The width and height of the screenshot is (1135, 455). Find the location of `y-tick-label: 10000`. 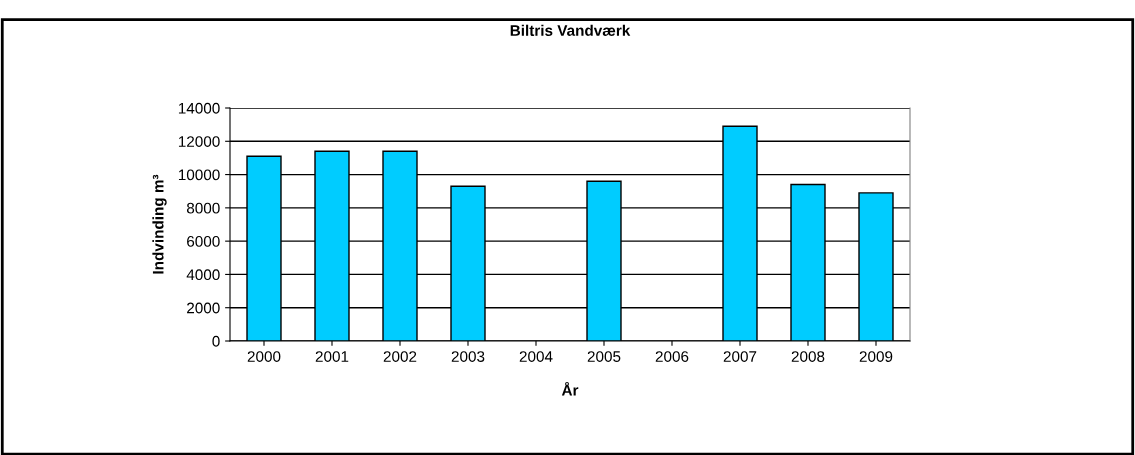

y-tick-label: 10000 is located at coordinates (199, 175).